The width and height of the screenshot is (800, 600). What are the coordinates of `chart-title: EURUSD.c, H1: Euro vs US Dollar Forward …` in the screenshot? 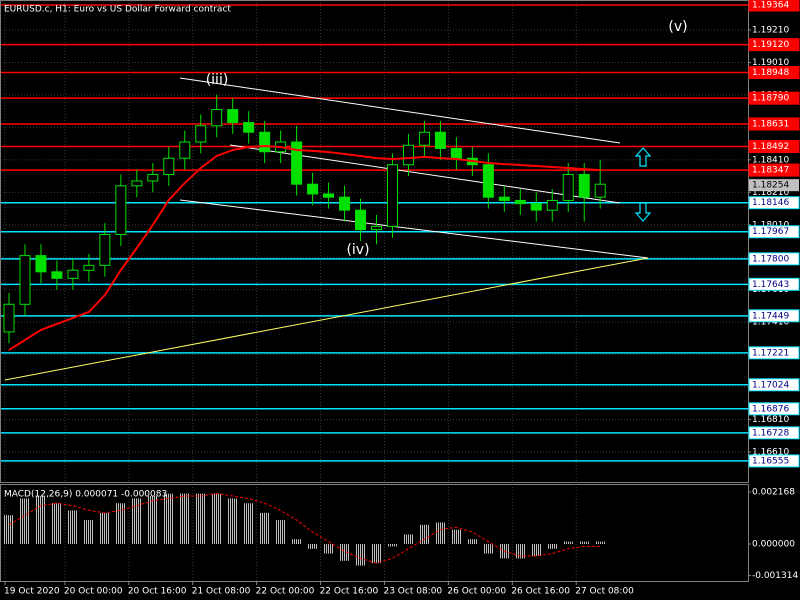 It's located at (117, 10).